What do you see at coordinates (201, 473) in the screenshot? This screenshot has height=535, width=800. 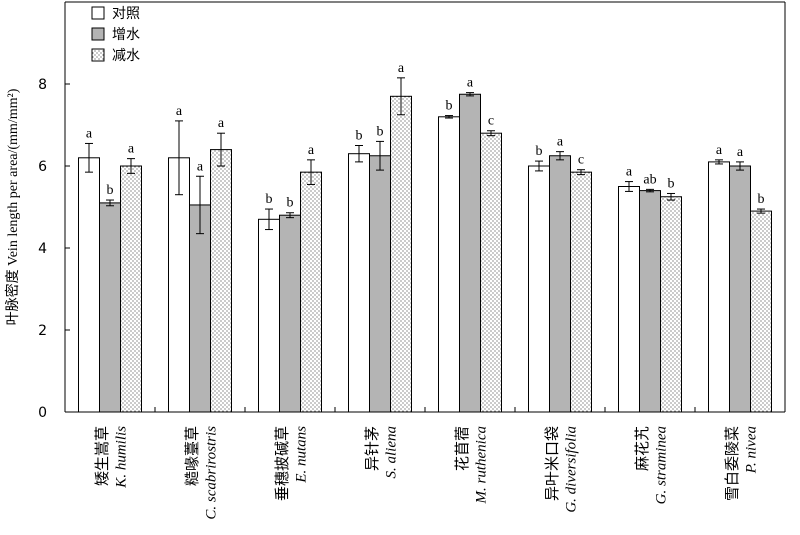 I see `x-category-label: 糙喙薹草 C. scabrirostris` at bounding box center [201, 473].